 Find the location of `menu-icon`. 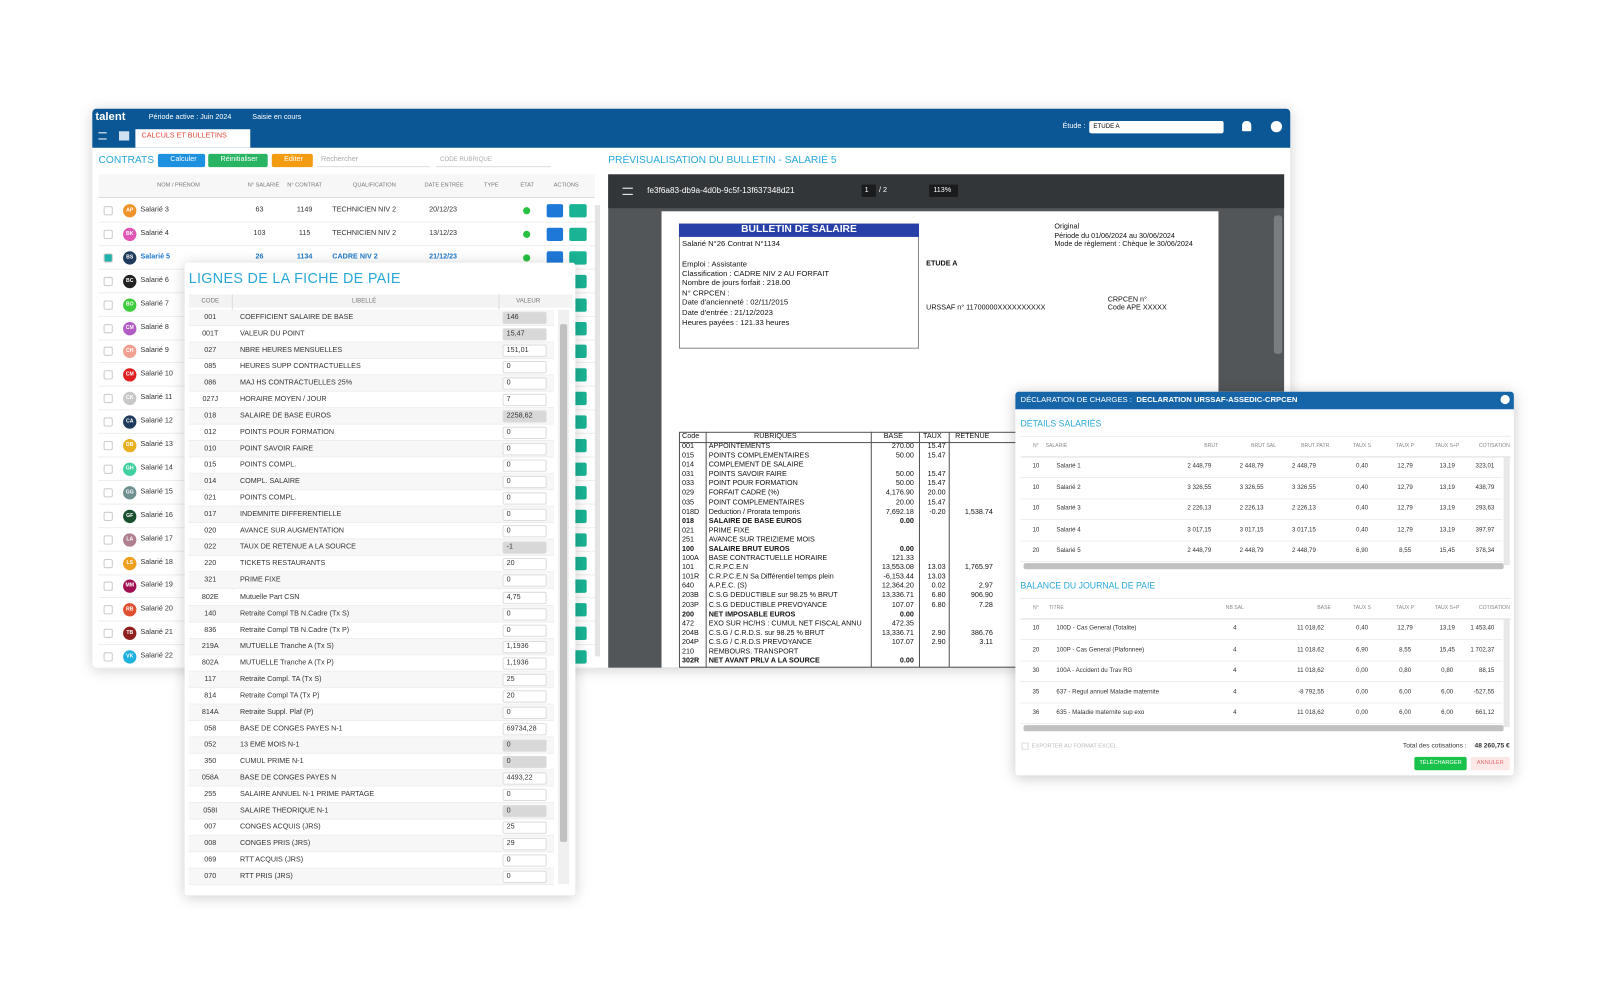

menu-icon is located at coordinates (102, 136).